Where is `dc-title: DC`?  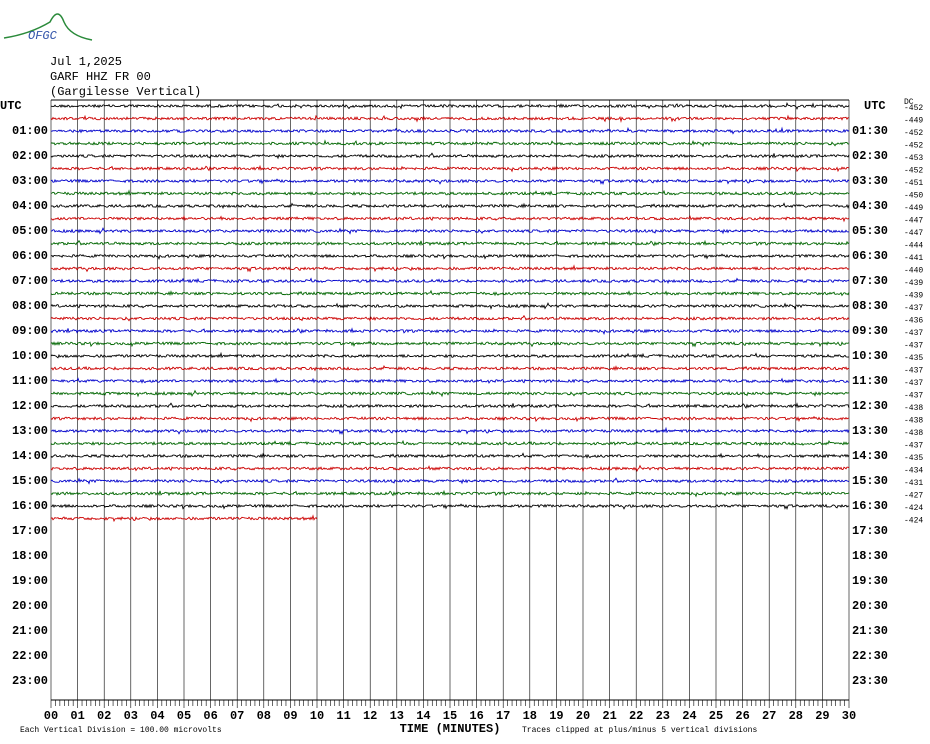 dc-title: DC is located at coordinates (909, 102).